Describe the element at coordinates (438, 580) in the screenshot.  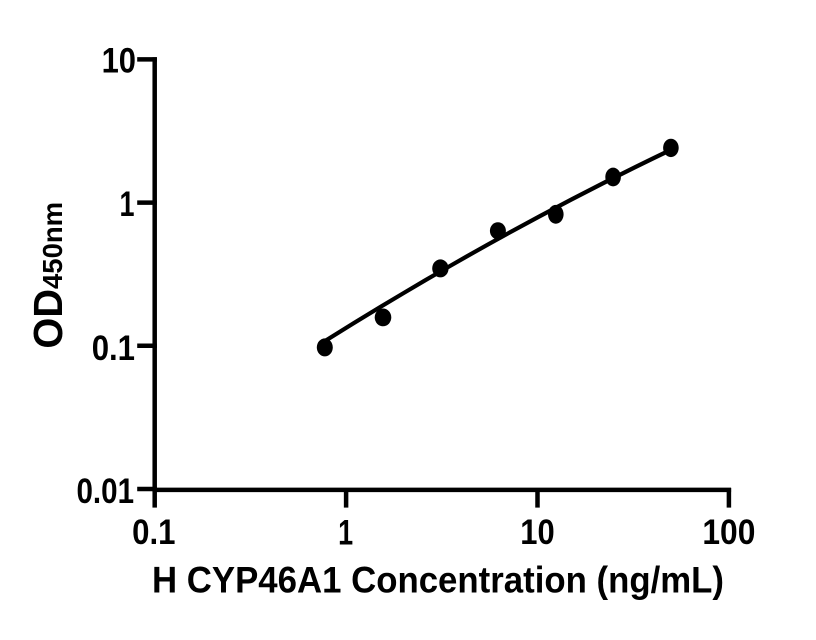
I see `svg-text:H CYP46A1 Concentration (ng/mL: H CYP46A1 Concentration (ng/mL)` at that location.